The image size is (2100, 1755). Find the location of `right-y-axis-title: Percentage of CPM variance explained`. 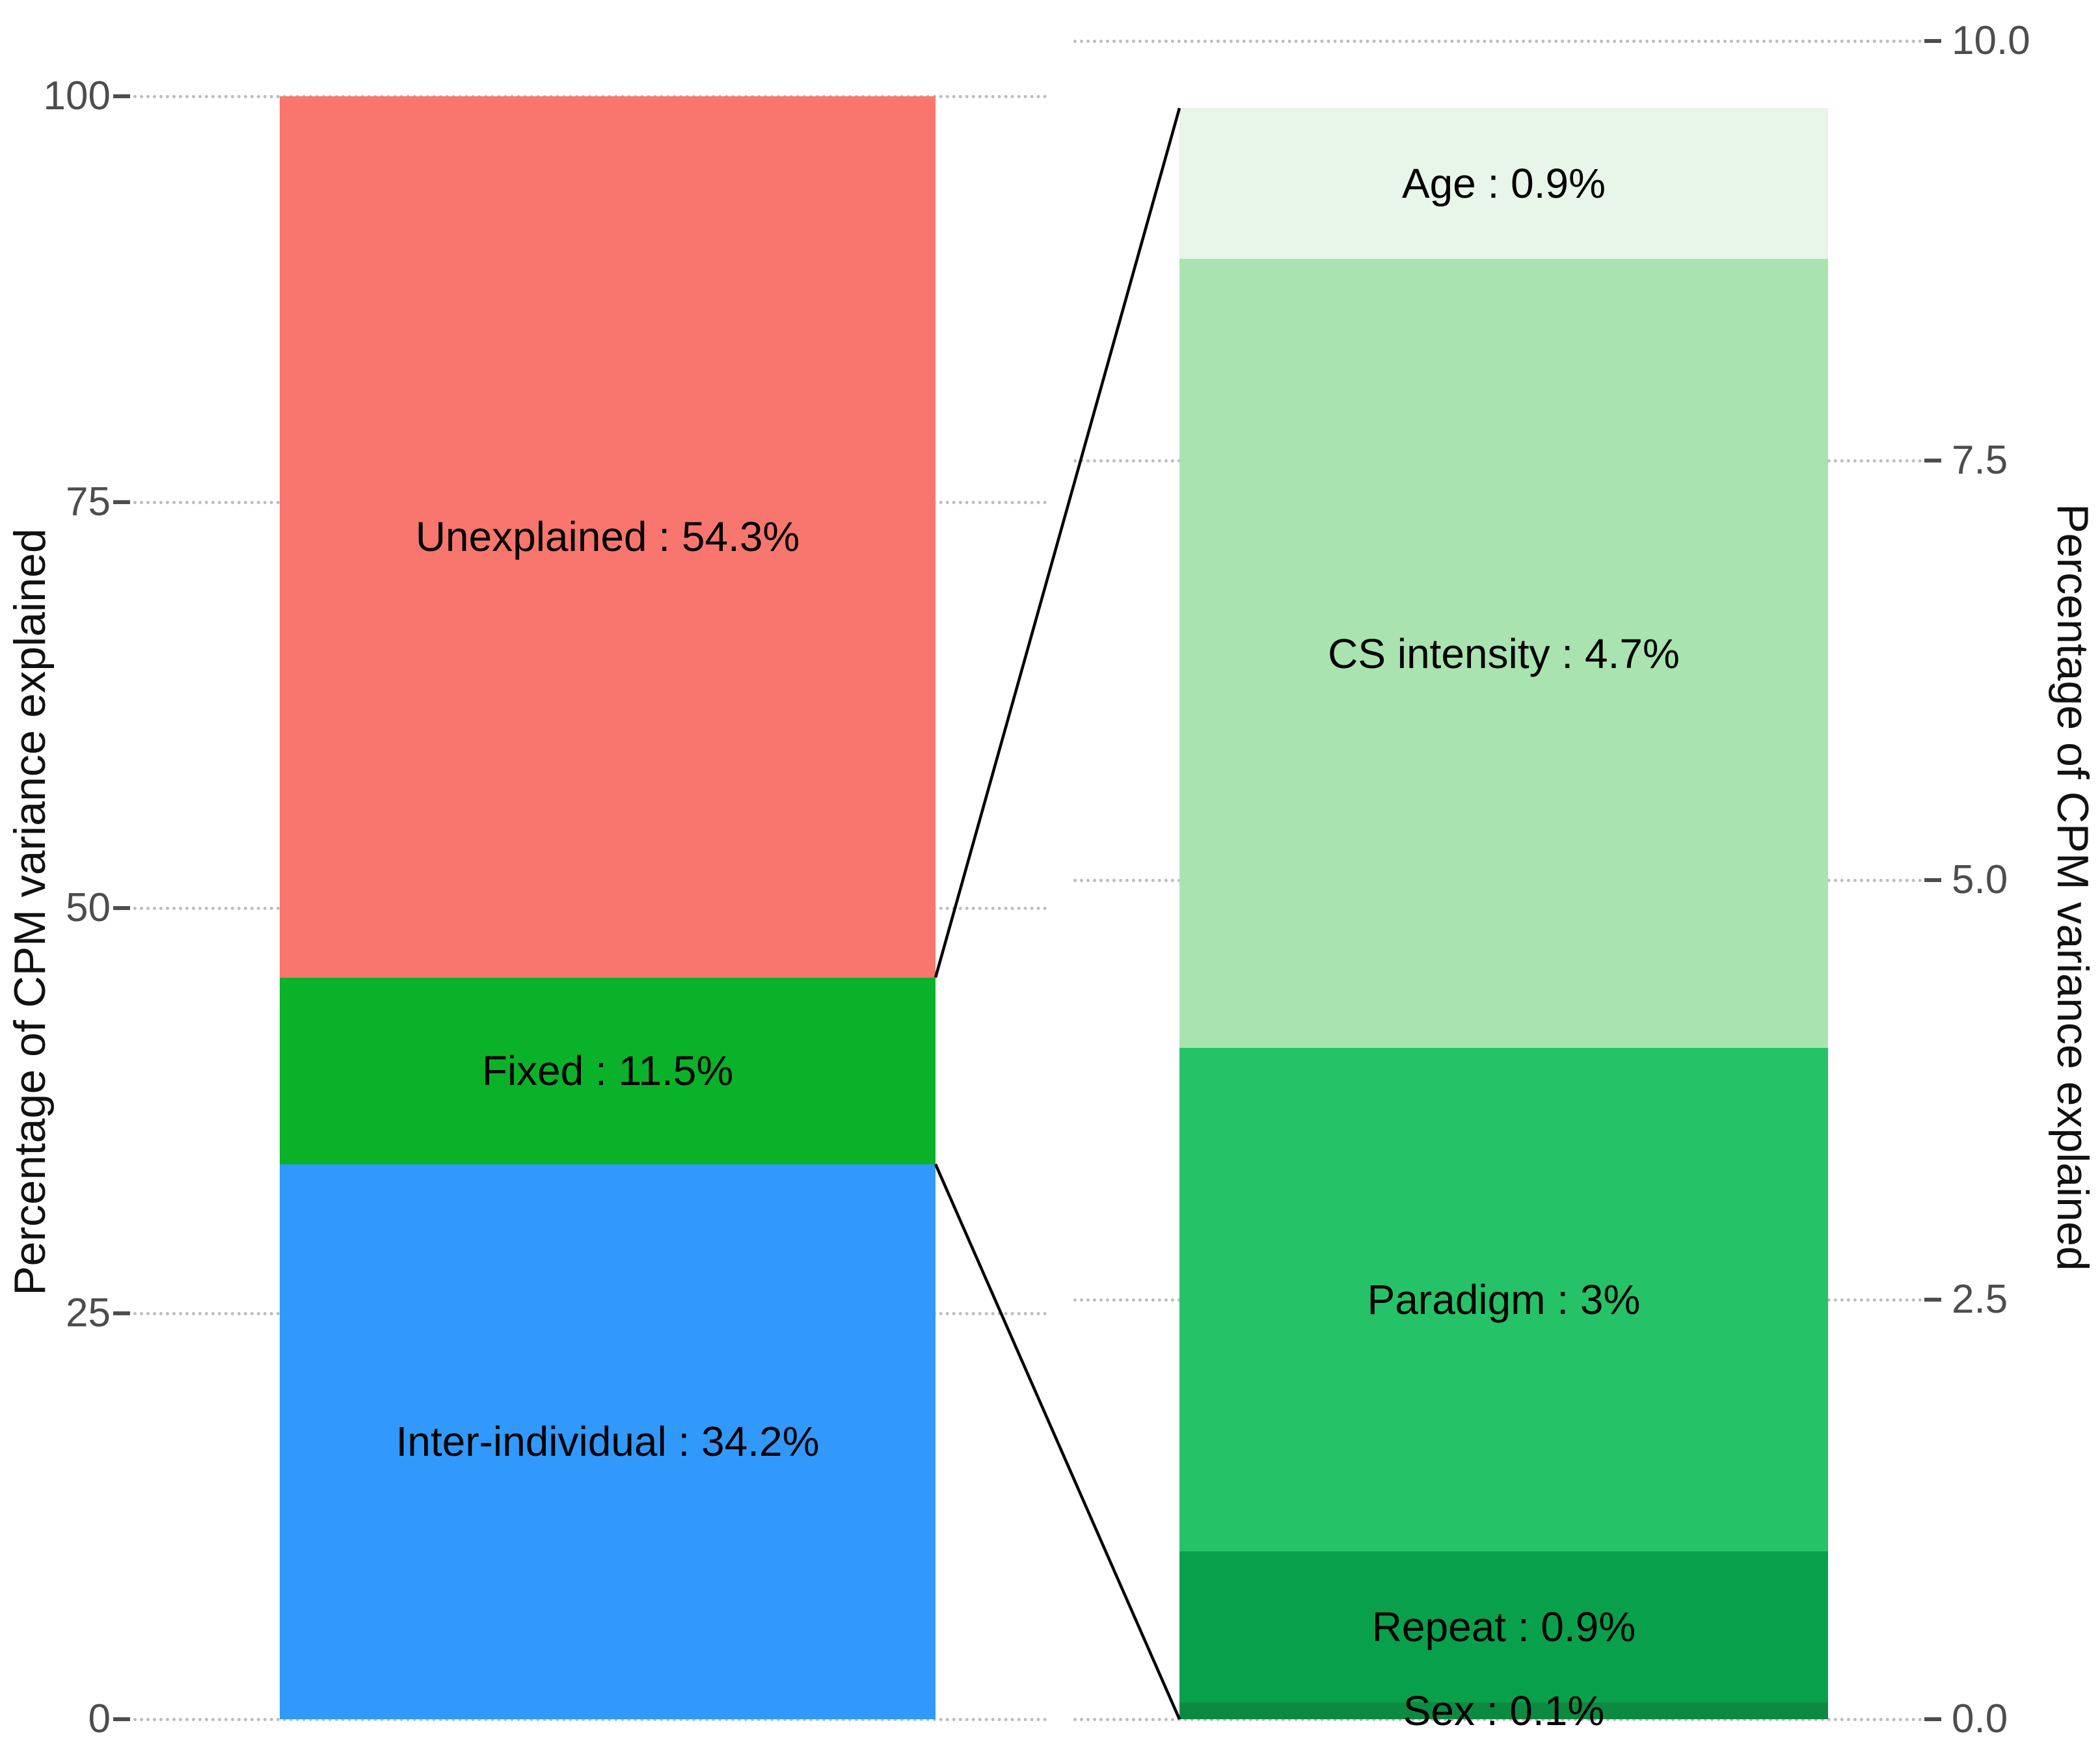

right-y-axis-title: Percentage of CPM variance explained is located at coordinates (2072, 887).